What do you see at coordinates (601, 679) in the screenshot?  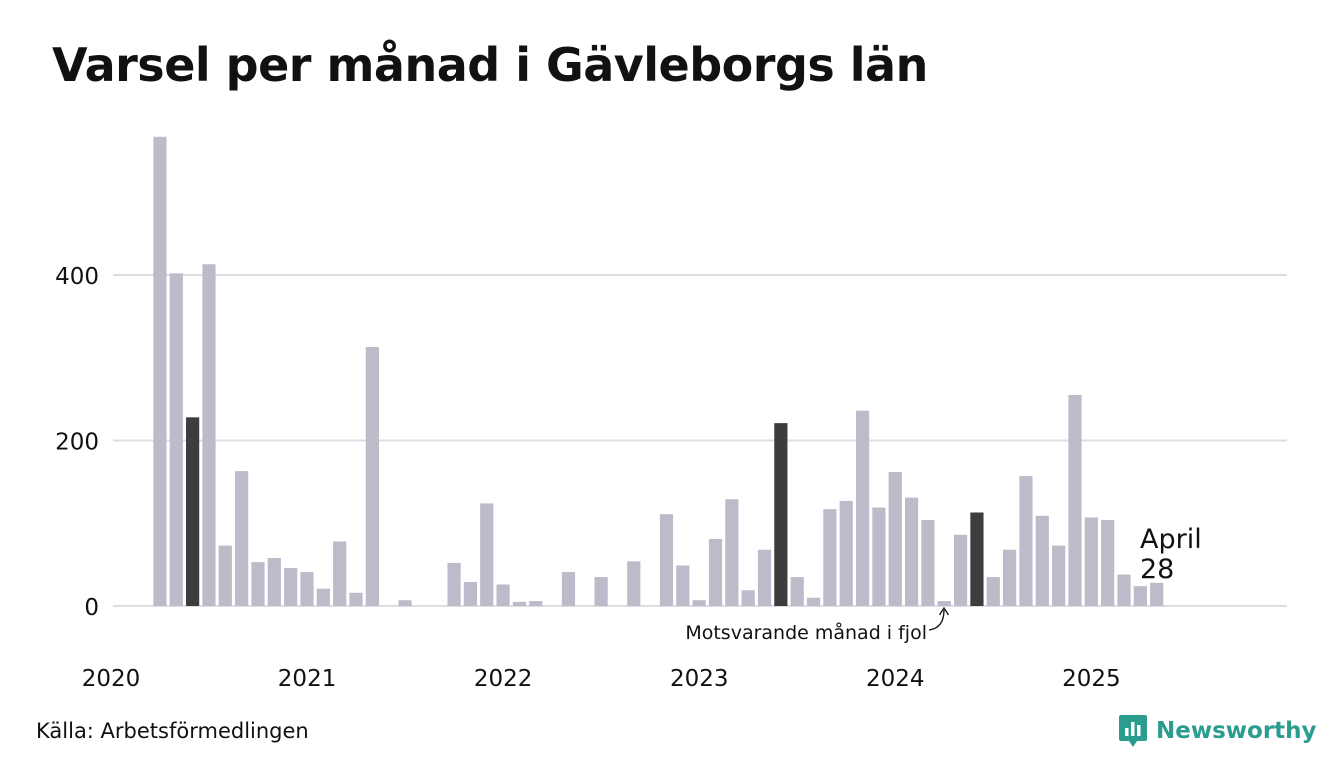 I see `x-axis-tick-labels: 2020 2021 2022 2023 2024 2025` at bounding box center [601, 679].